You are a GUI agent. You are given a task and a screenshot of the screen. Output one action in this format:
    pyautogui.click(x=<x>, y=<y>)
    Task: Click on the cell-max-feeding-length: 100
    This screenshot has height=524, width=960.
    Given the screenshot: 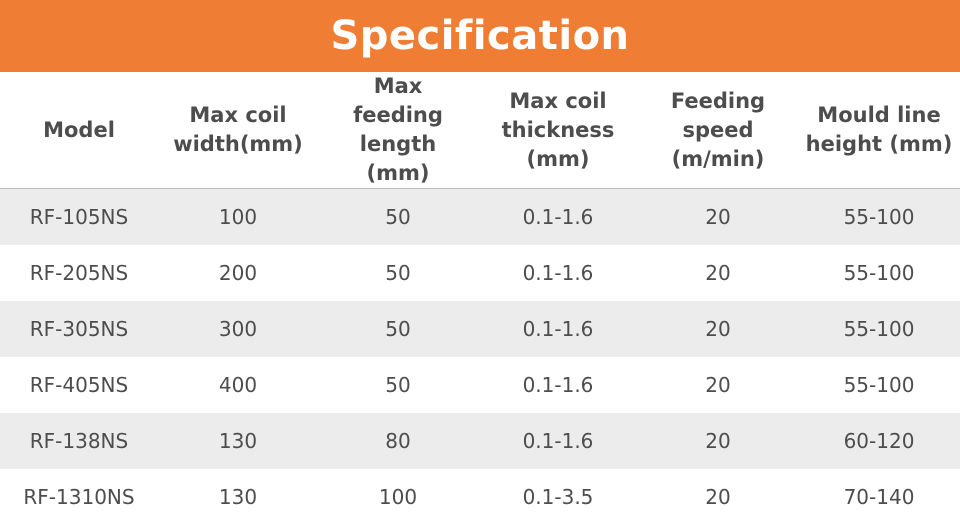 What is the action you would take?
    pyautogui.click(x=398, y=496)
    